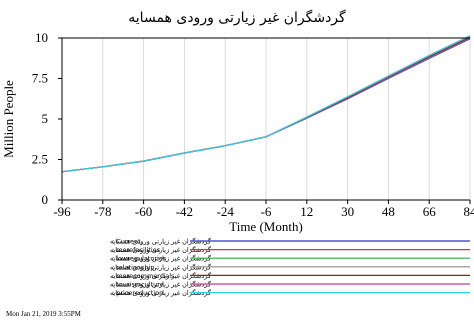  I want to click on legend-label: : lowregulatories, so click(139, 259).